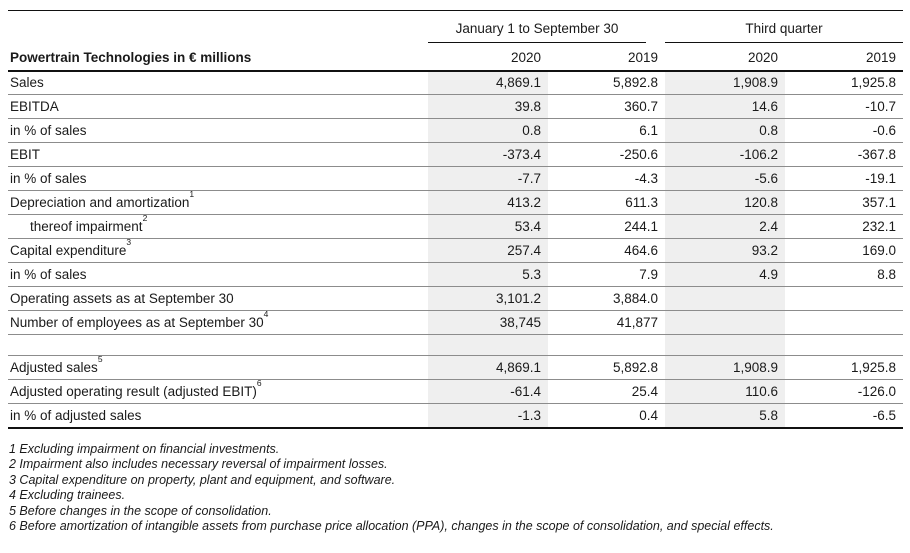 The height and width of the screenshot is (553, 910). Describe the element at coordinates (218, 367) in the screenshot. I see `row-label: Adjusted sales5` at that location.